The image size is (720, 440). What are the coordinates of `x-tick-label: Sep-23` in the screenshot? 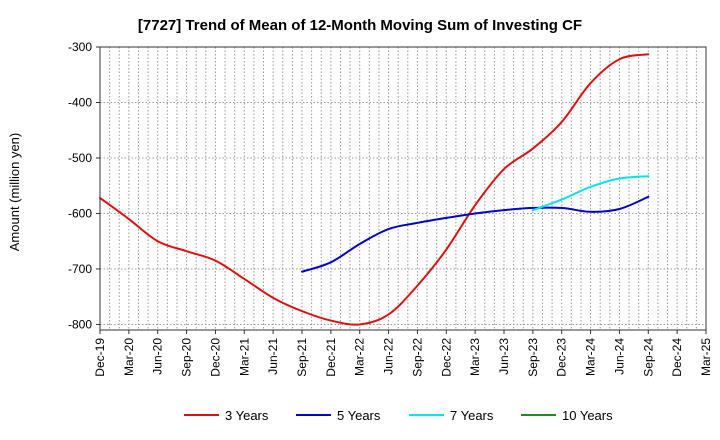 It's located at (533, 357).